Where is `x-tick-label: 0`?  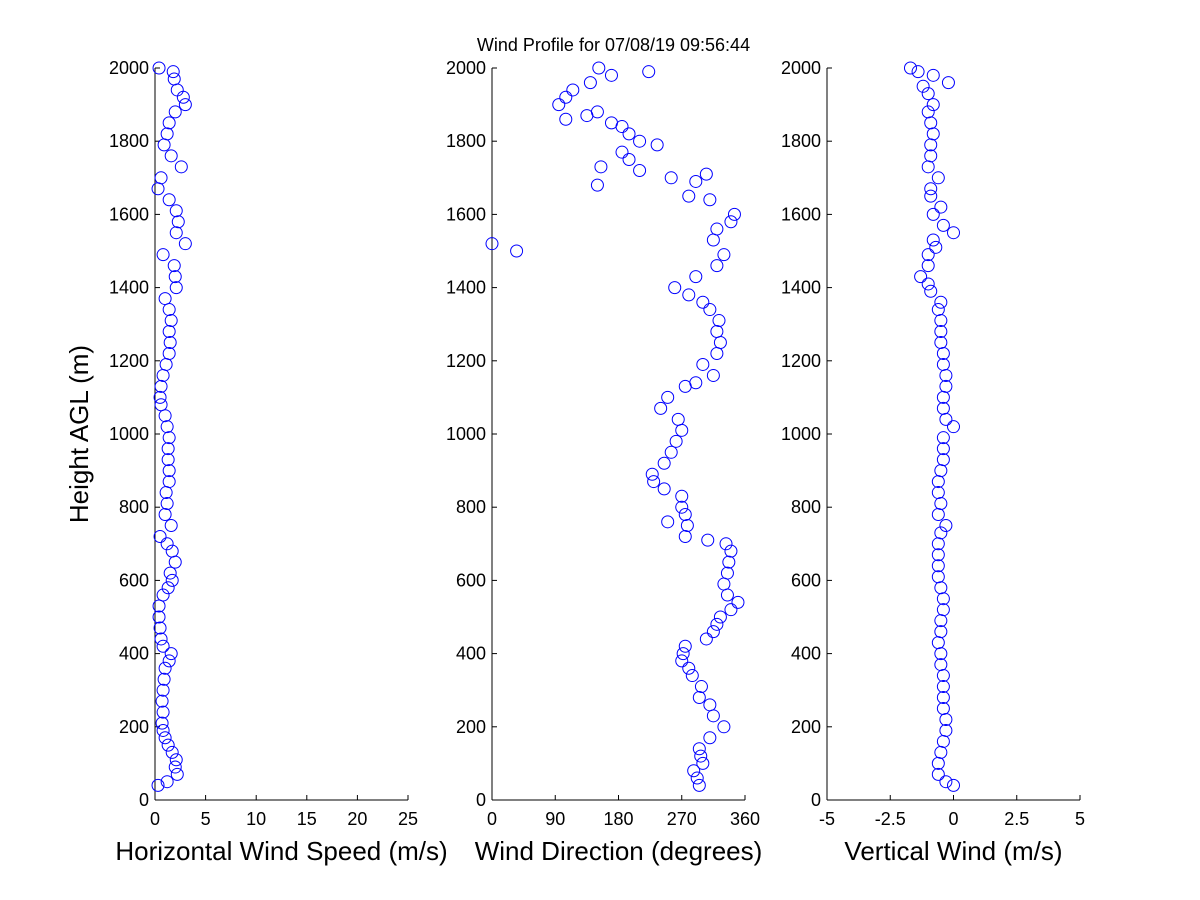 x-tick-label: 0 is located at coordinates (953, 819).